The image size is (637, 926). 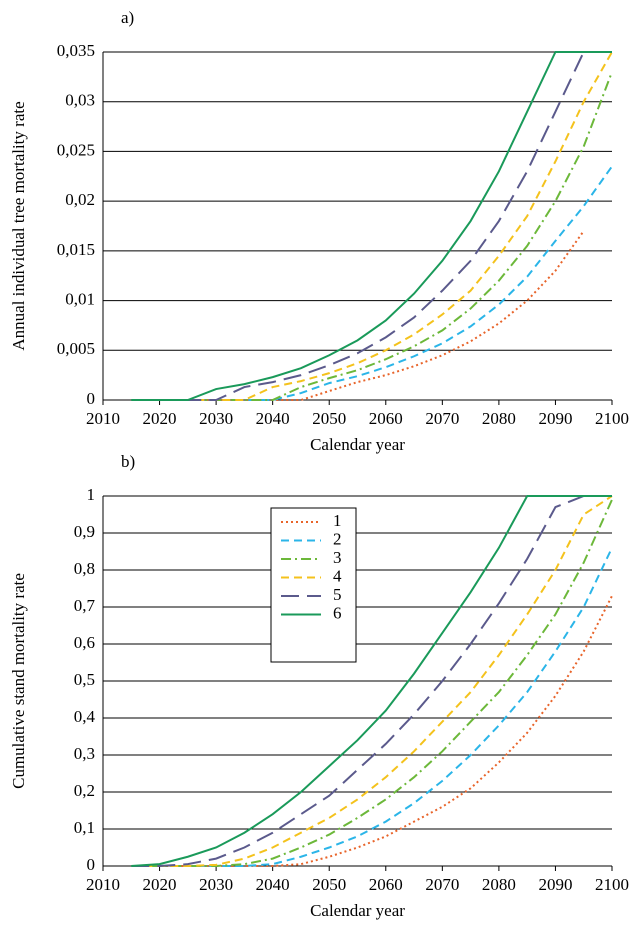 I want to click on y-tick-label: 0,005, so click(x=76, y=348).